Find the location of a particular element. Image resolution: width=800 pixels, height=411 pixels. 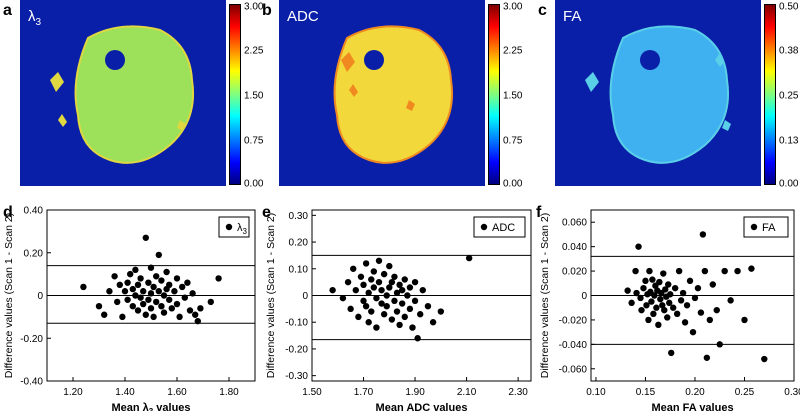

x-tick-label: 2.10 is located at coordinates (467, 392).